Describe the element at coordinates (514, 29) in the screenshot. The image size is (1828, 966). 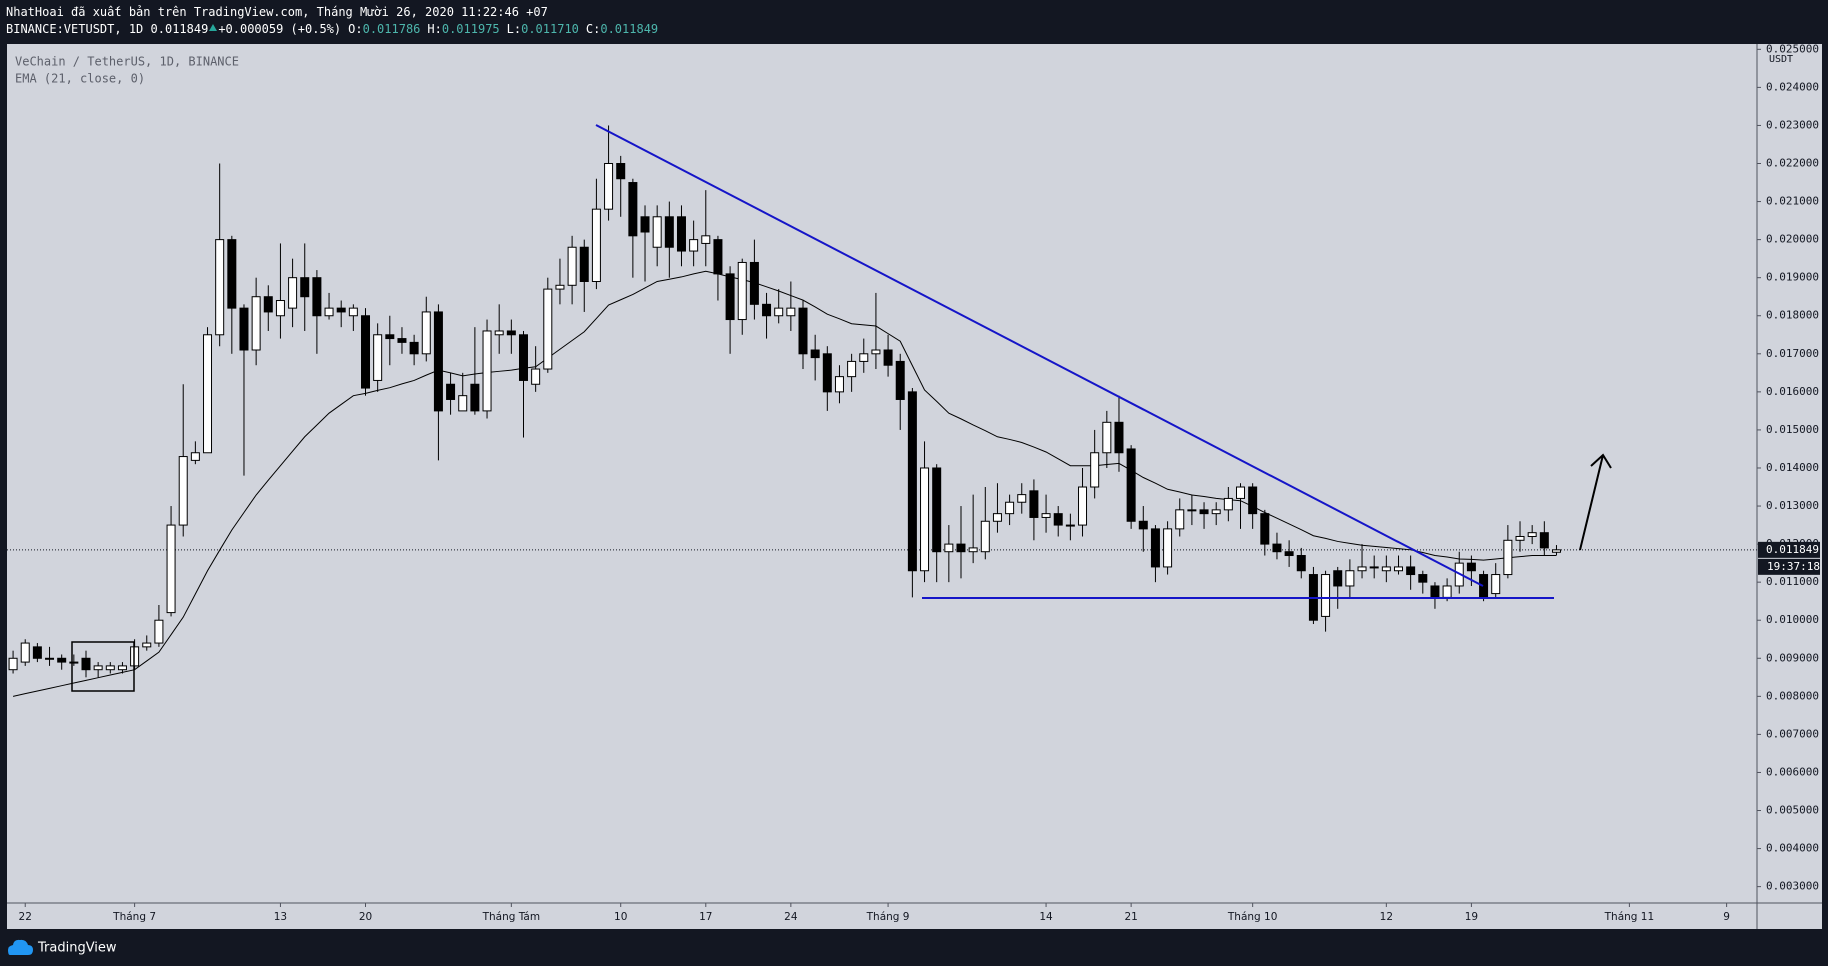
I see `ohlc-label: L:` at that location.